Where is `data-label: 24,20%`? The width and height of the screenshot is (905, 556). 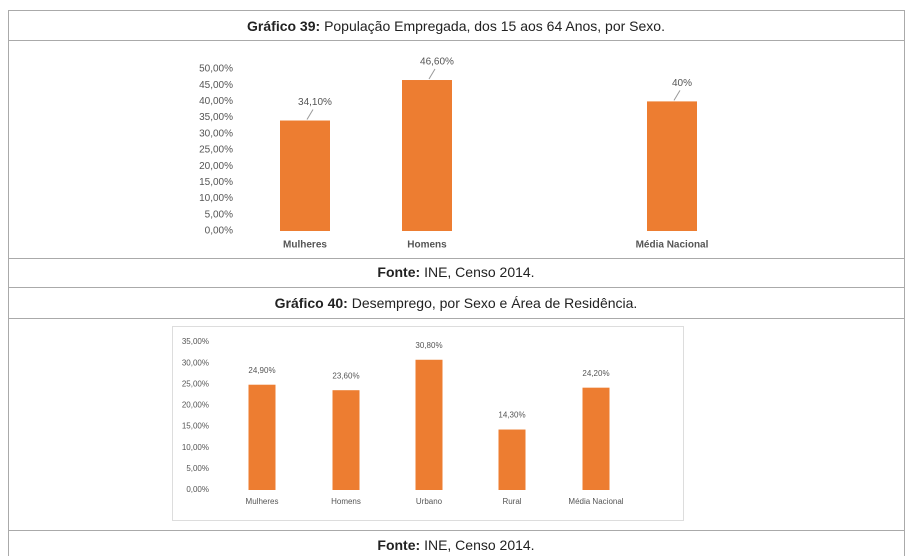 data-label: 24,20% is located at coordinates (595, 373).